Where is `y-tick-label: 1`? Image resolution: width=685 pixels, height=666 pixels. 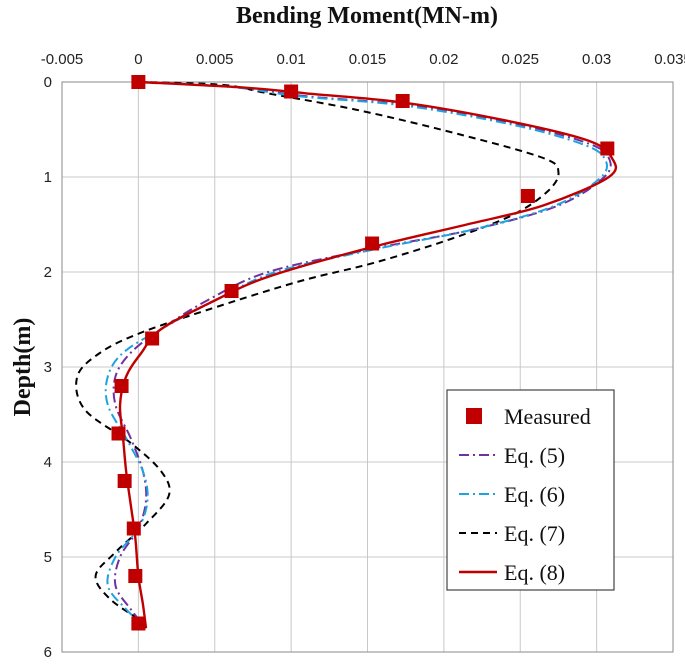 y-tick-label: 1 is located at coordinates (48, 177).